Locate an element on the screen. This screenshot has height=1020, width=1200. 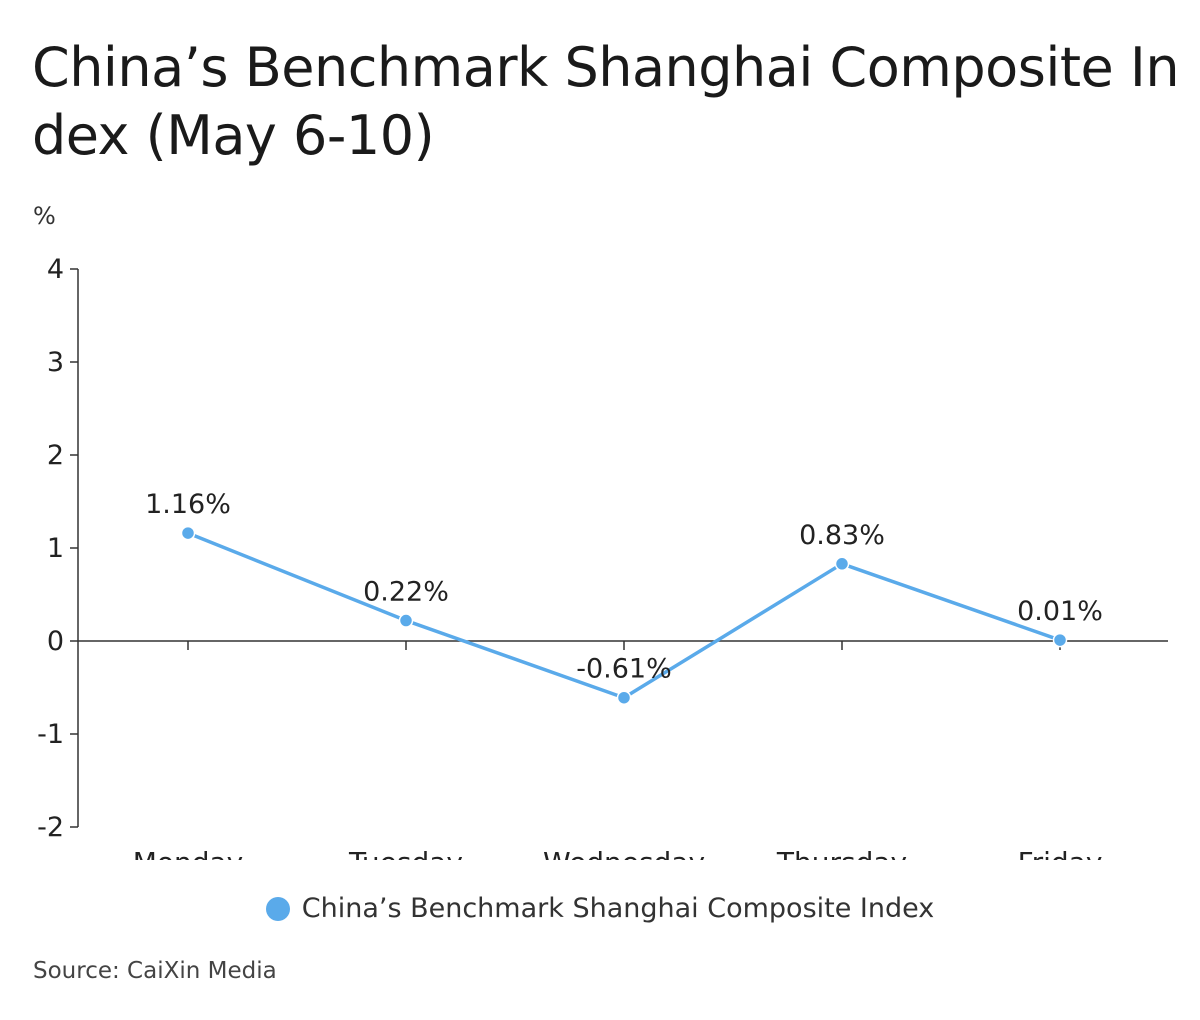
y-tick-label: -2 is located at coordinates (50, 827).